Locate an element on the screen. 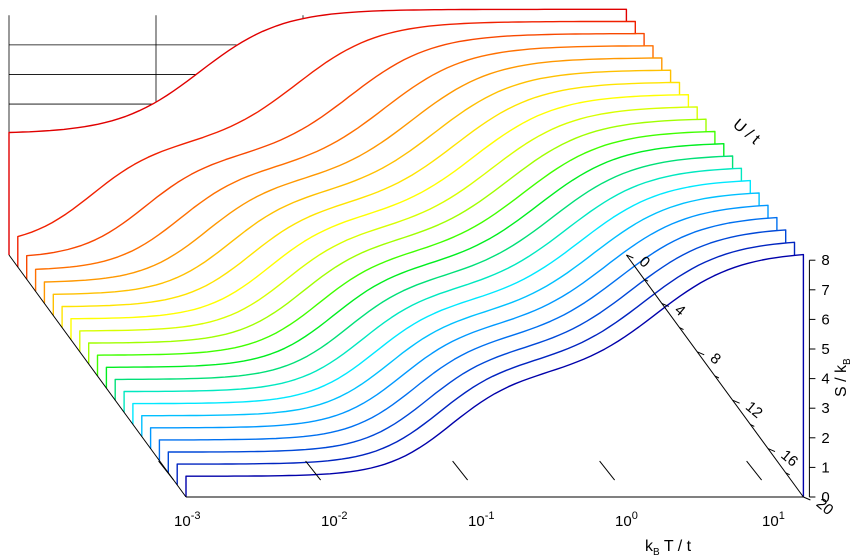 The width and height of the screenshot is (854, 558). s-tick-label: 1 is located at coordinates (825, 467).